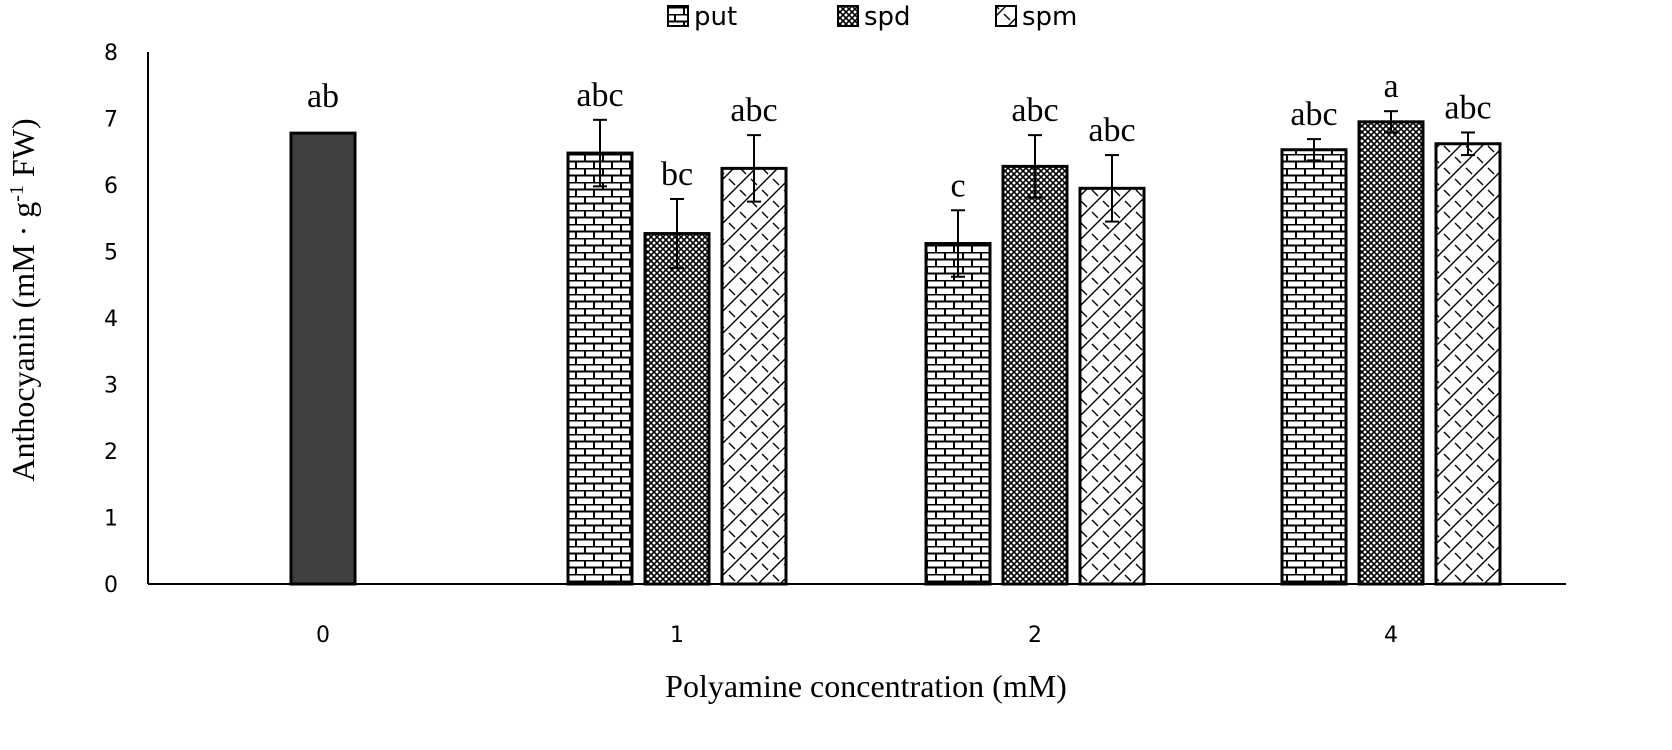  Describe the element at coordinates (1390, 86) in the screenshot. I see `significance-label: a` at that location.